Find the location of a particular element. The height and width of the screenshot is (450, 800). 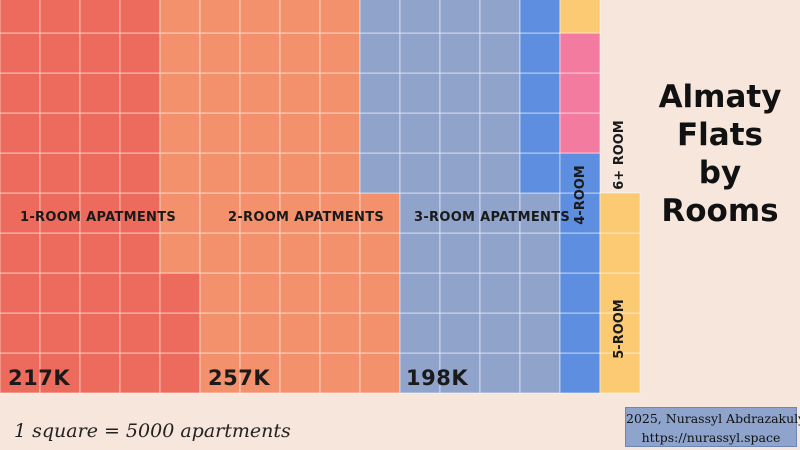

title-line-1: Almaty is located at coordinates (720, 97).